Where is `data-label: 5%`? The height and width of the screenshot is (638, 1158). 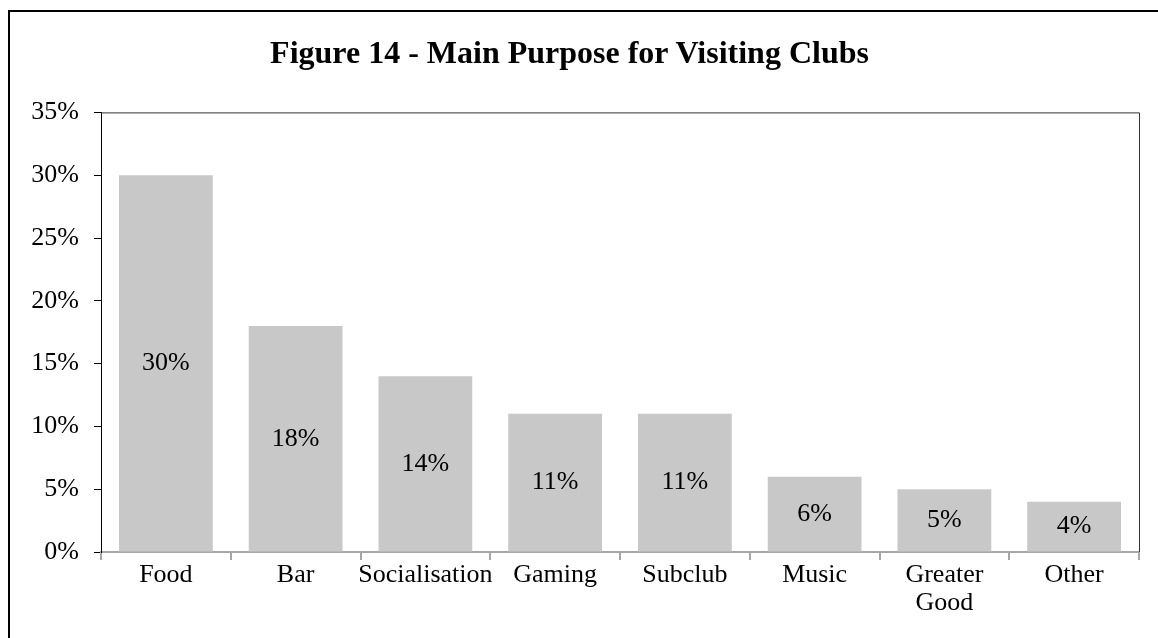
data-label: 5% is located at coordinates (944, 519).